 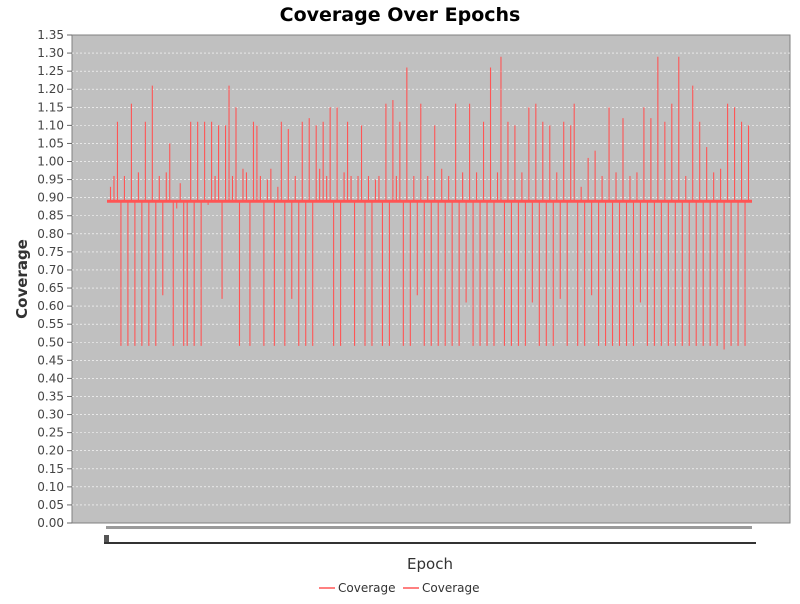 What do you see at coordinates (50, 306) in the screenshot?
I see `y-tick-label: 0.60` at bounding box center [50, 306].